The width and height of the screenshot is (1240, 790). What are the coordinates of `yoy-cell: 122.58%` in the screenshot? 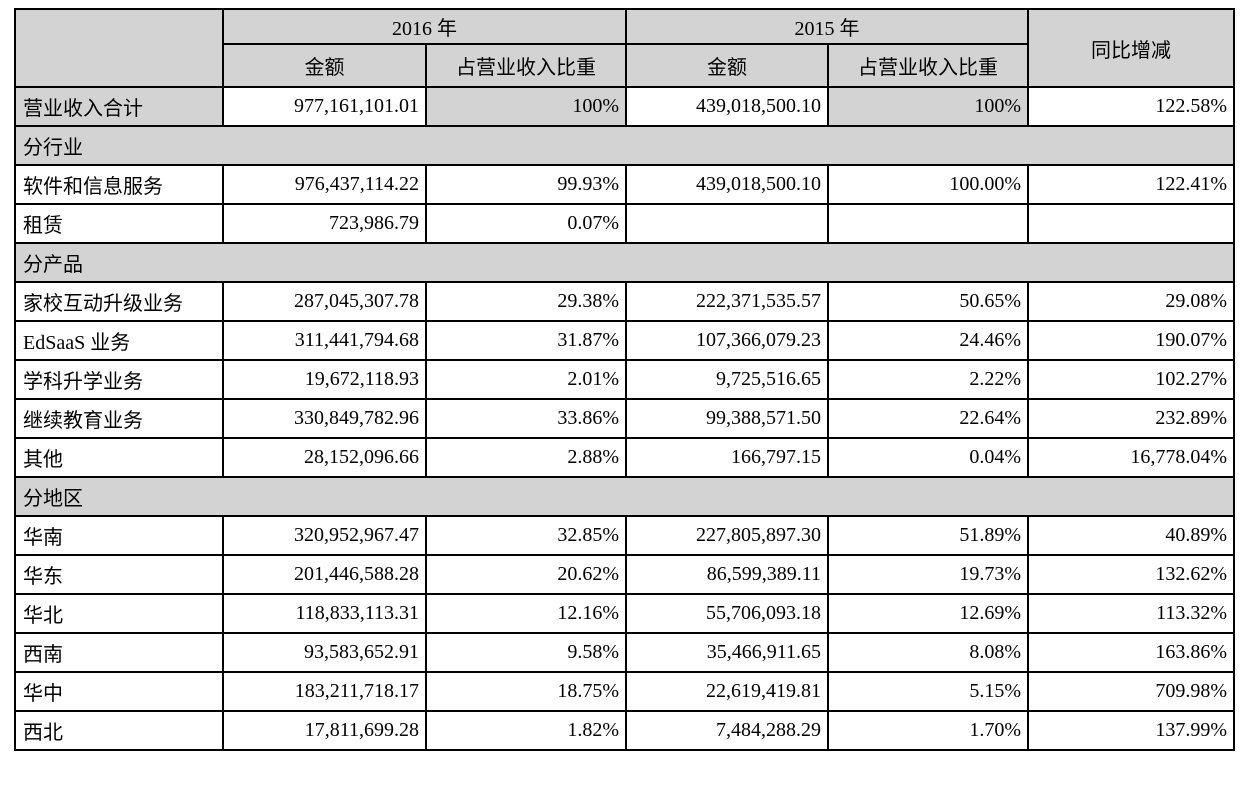 It's located at (1131, 106).